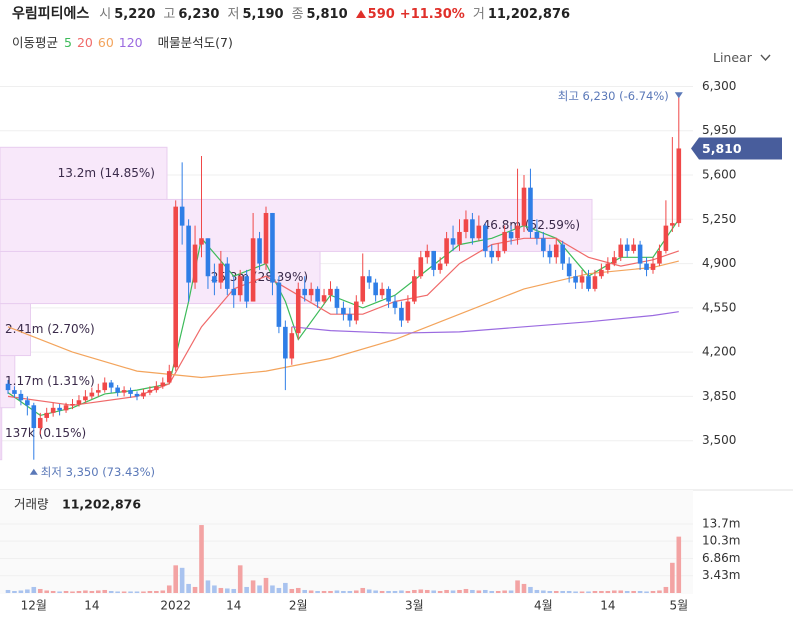  I want to click on scale-selector: Linear, so click(742, 57).